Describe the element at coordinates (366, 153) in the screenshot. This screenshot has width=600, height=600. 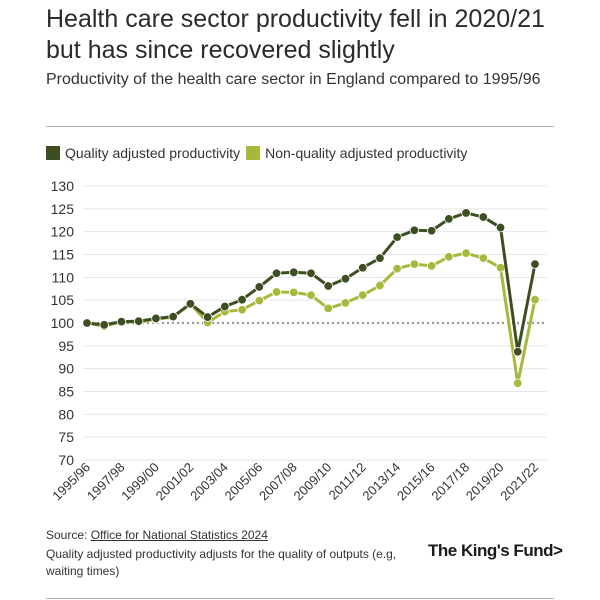
I see `legend-label-non-quality: Non-quality adjusted productivity` at that location.